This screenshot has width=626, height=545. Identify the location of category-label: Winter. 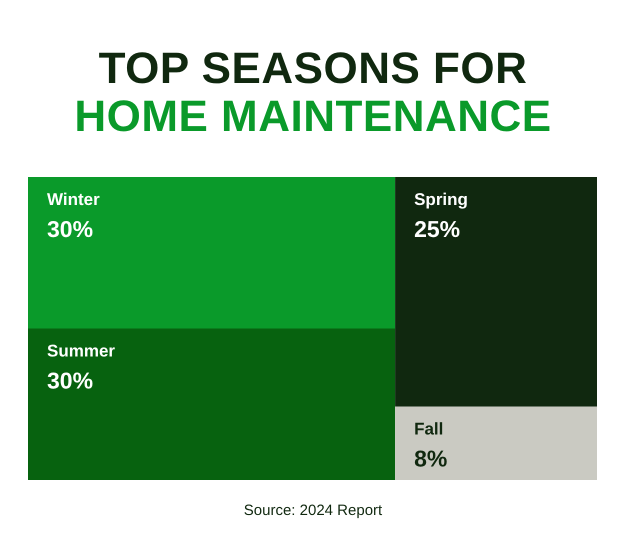
(73, 200).